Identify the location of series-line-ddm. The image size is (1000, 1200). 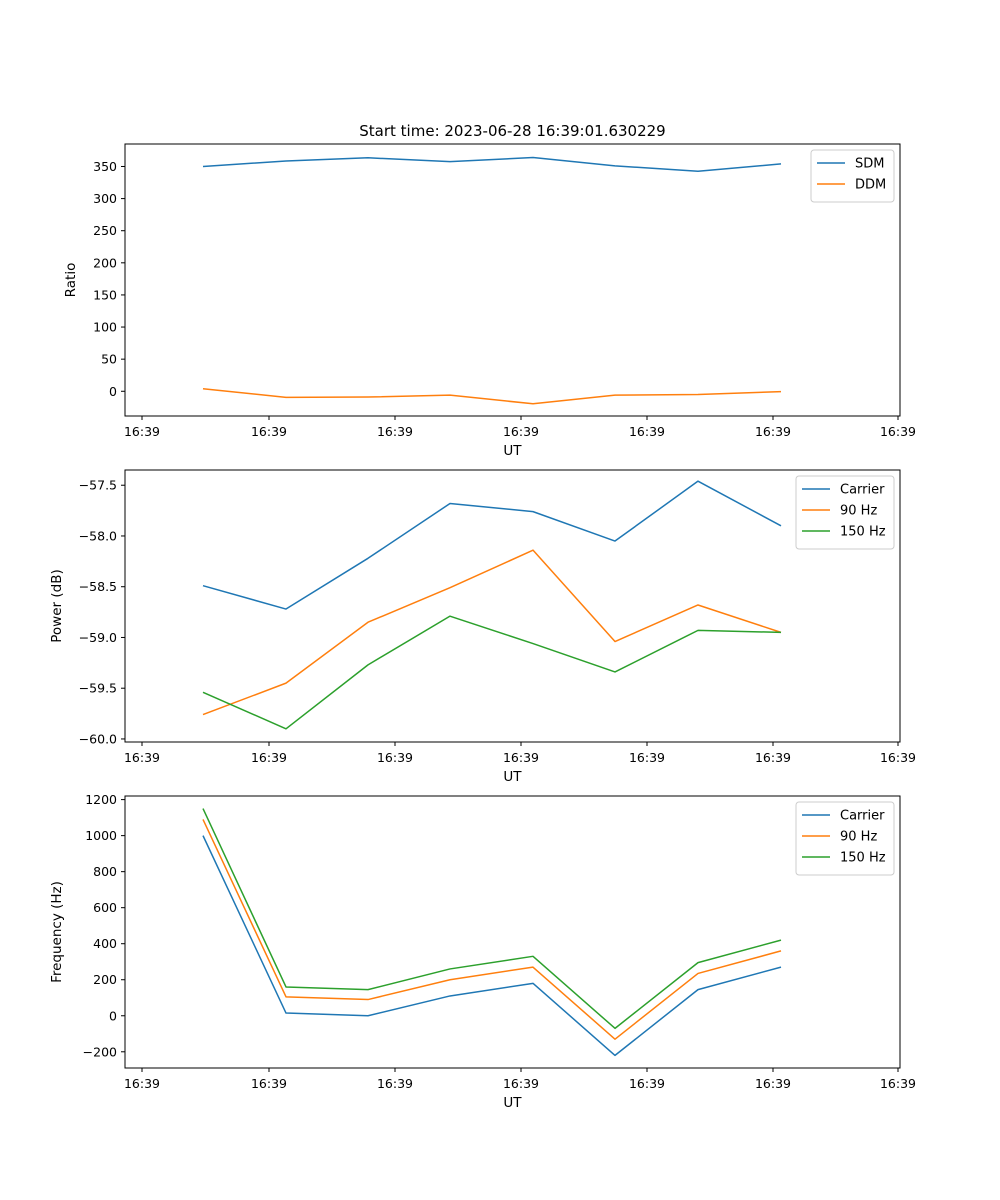
(492, 396).